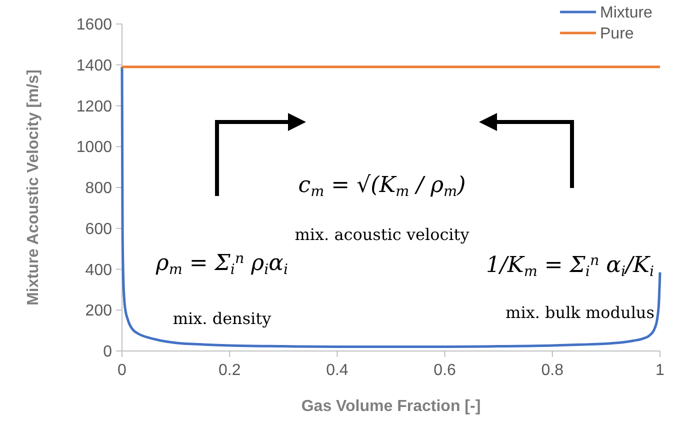 The image size is (695, 431). Describe the element at coordinates (552, 370) in the screenshot. I see `x-tick-label: 0.8` at that location.